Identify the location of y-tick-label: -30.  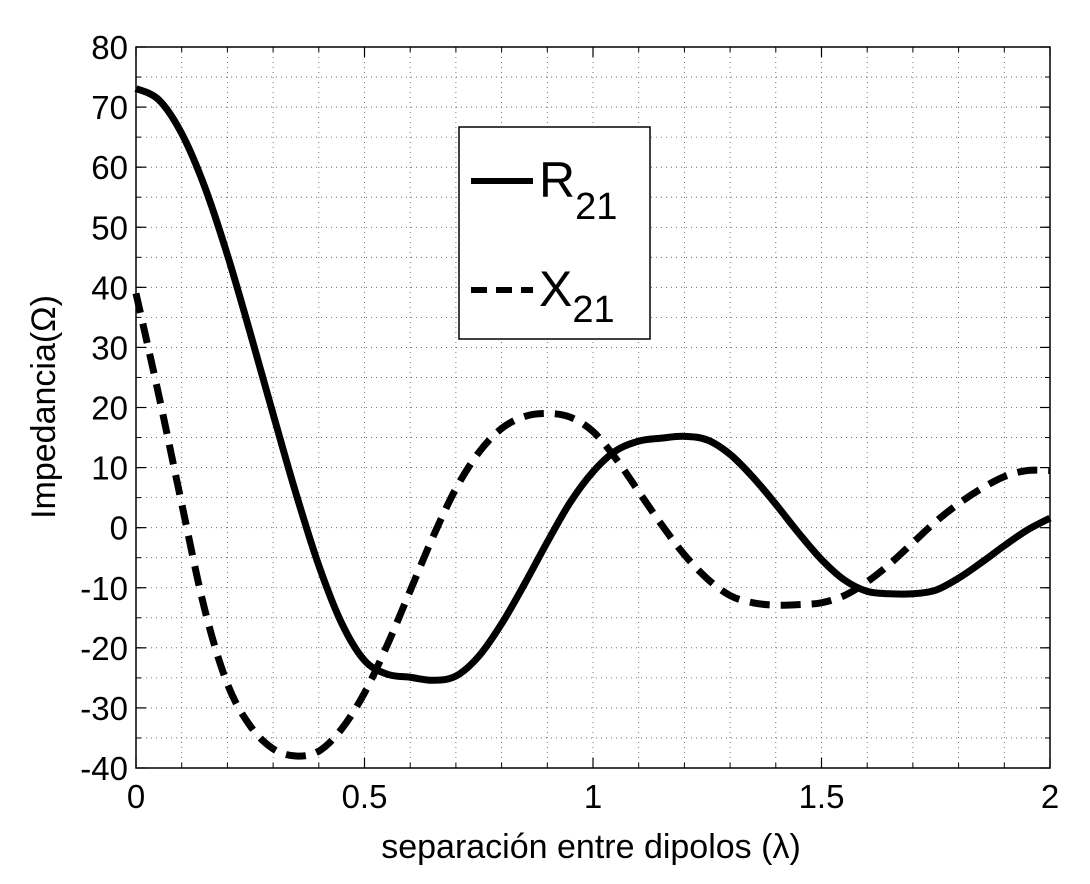
(104, 708).